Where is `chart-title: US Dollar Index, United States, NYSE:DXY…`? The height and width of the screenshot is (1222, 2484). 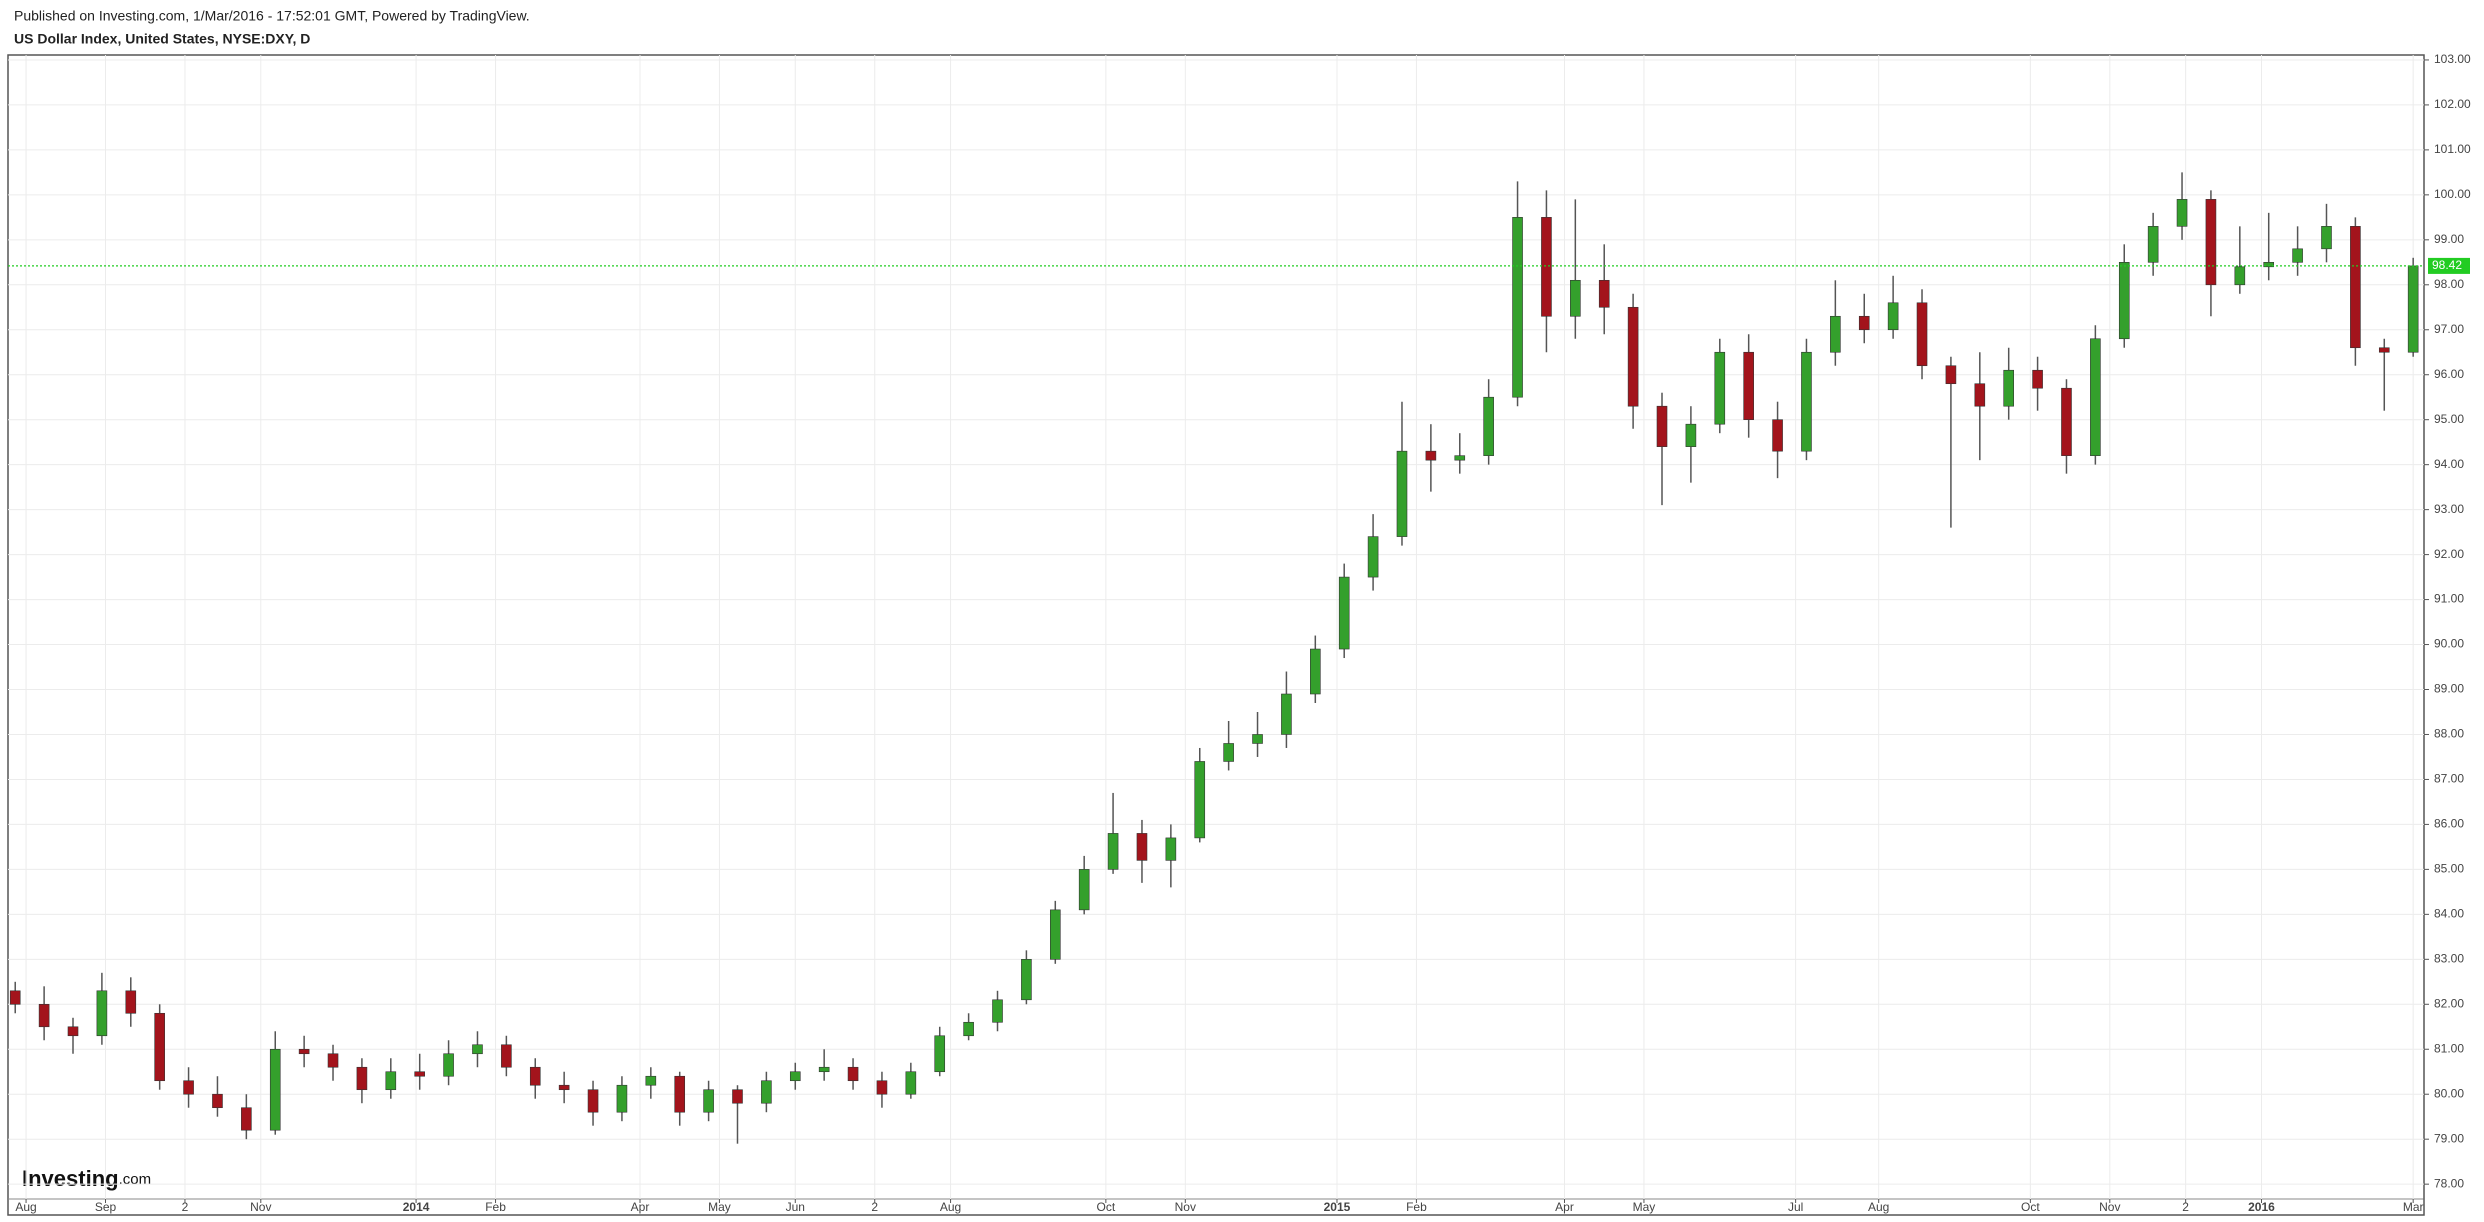 chart-title: US Dollar Index, United States, NYSE:DXY… is located at coordinates (162, 39).